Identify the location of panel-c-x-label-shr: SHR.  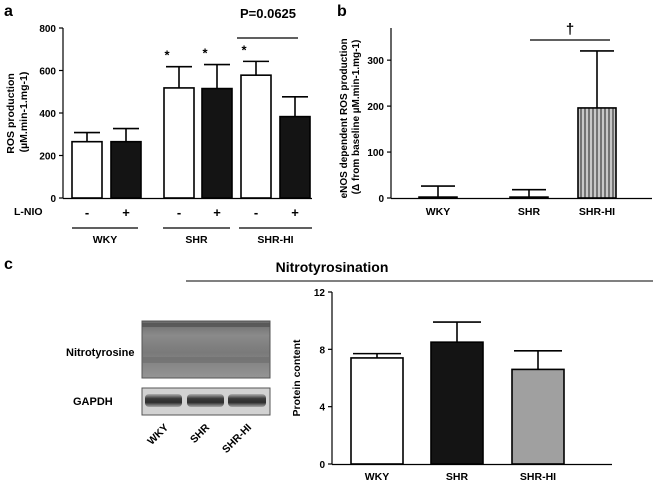
(457, 477).